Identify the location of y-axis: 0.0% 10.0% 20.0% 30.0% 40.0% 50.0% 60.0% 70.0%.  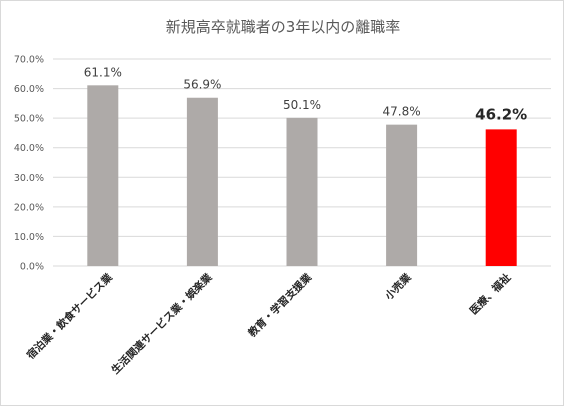
(29, 164).